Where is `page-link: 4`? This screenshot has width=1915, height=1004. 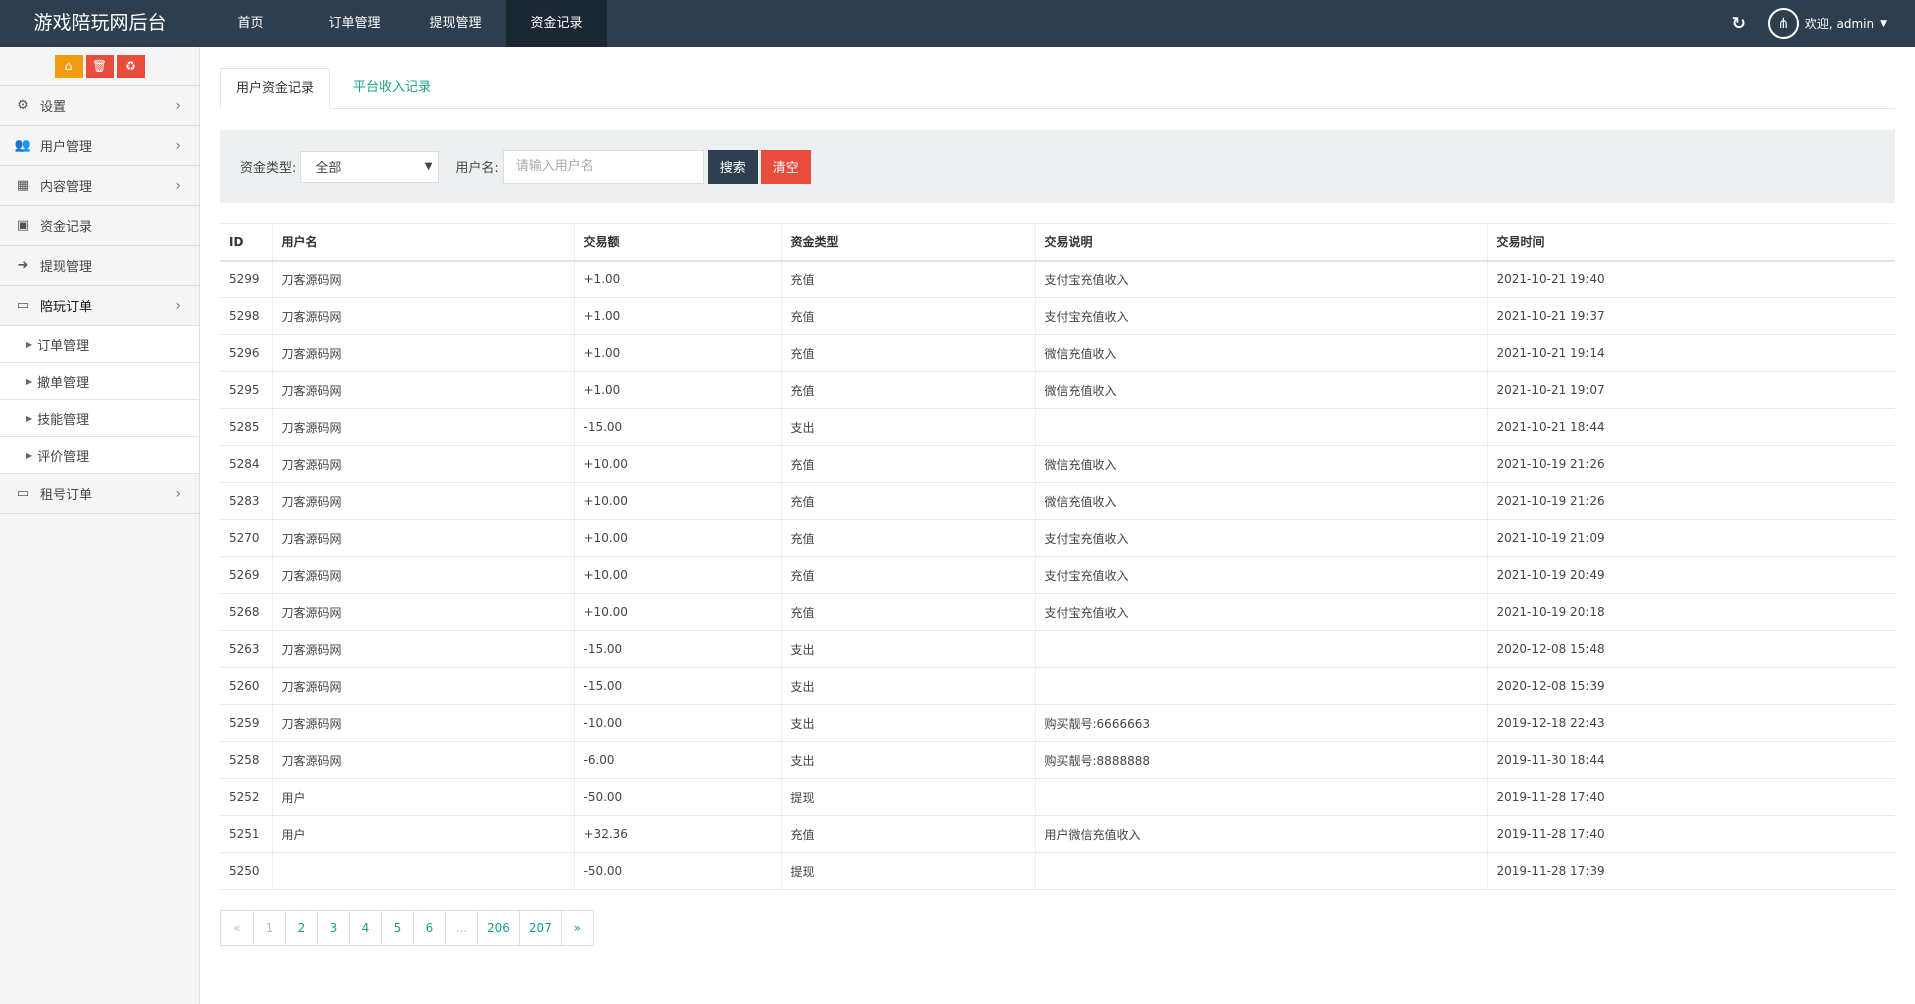 page-link: 4 is located at coordinates (365, 928).